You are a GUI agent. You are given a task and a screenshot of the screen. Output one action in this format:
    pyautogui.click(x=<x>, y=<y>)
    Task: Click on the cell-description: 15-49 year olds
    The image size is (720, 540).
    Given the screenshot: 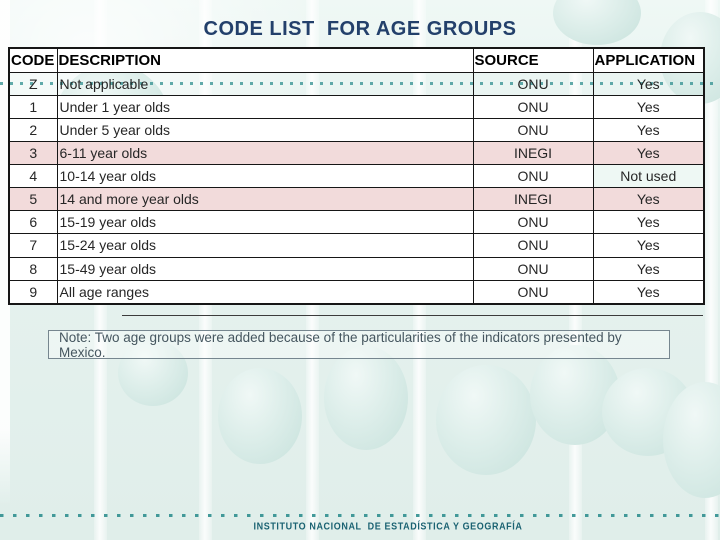 What is the action you would take?
    pyautogui.click(x=265, y=268)
    